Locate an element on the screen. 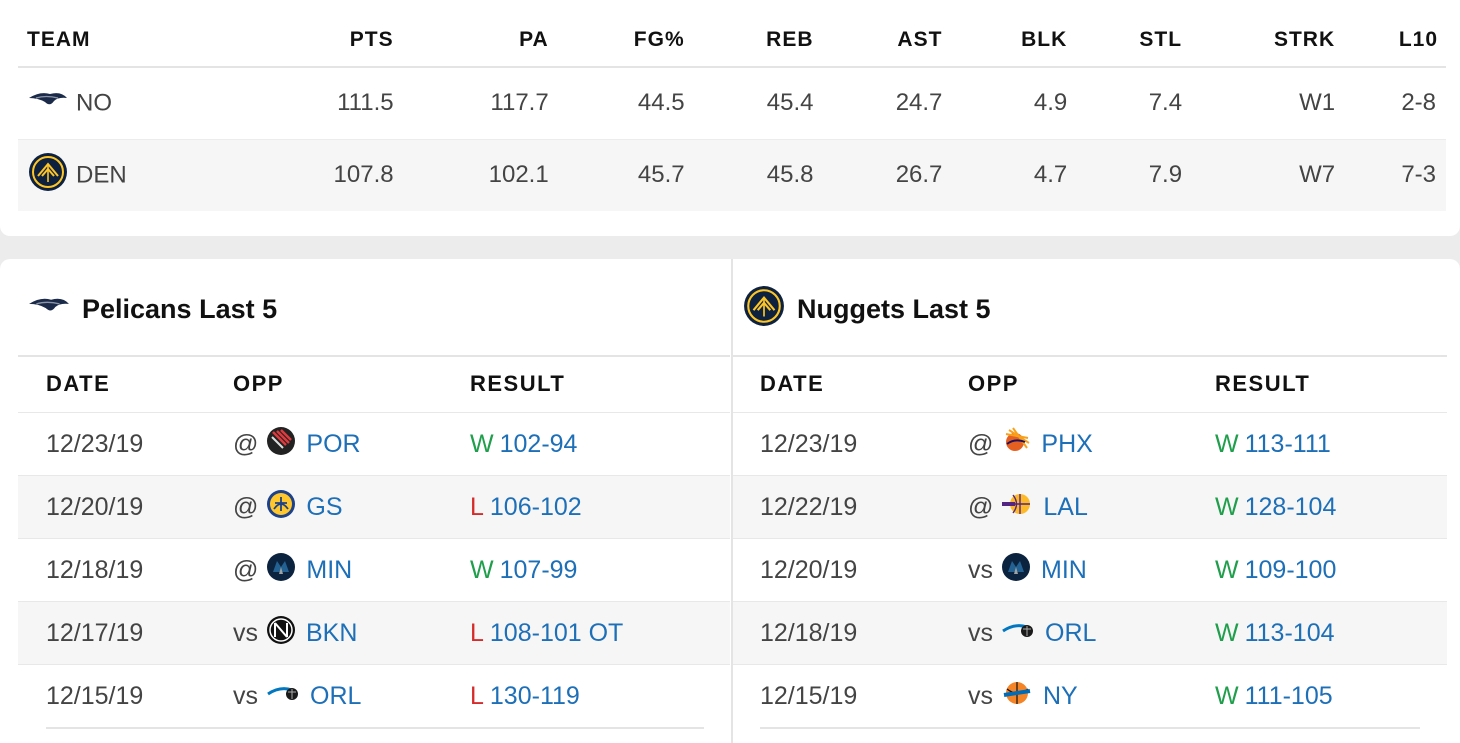  col-header-reb: REB is located at coordinates (749, 41).